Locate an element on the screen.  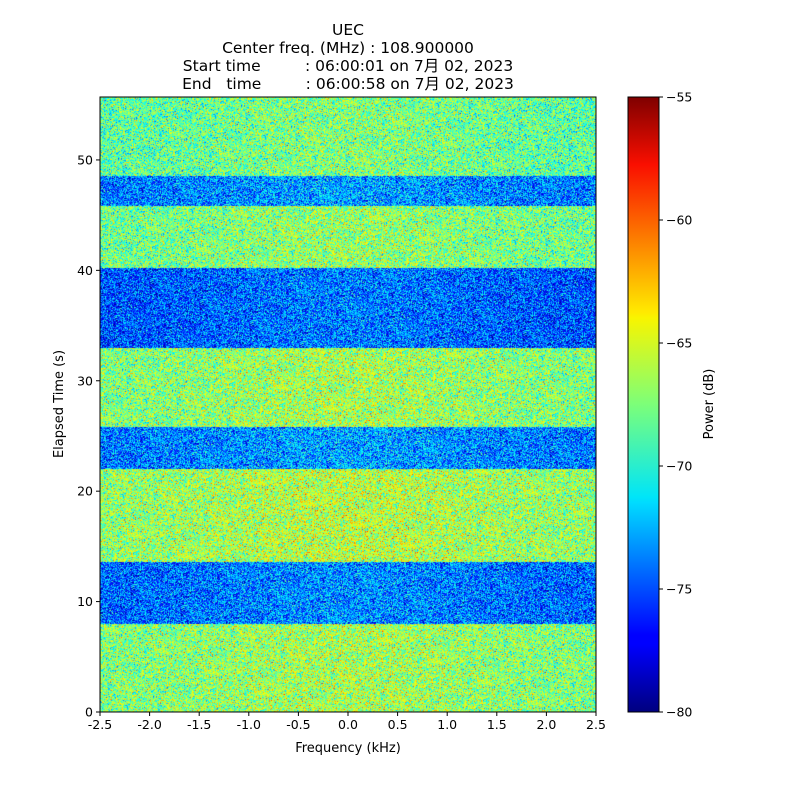
y-axis-label: Elapsed Time (s) is located at coordinates (59, 404).